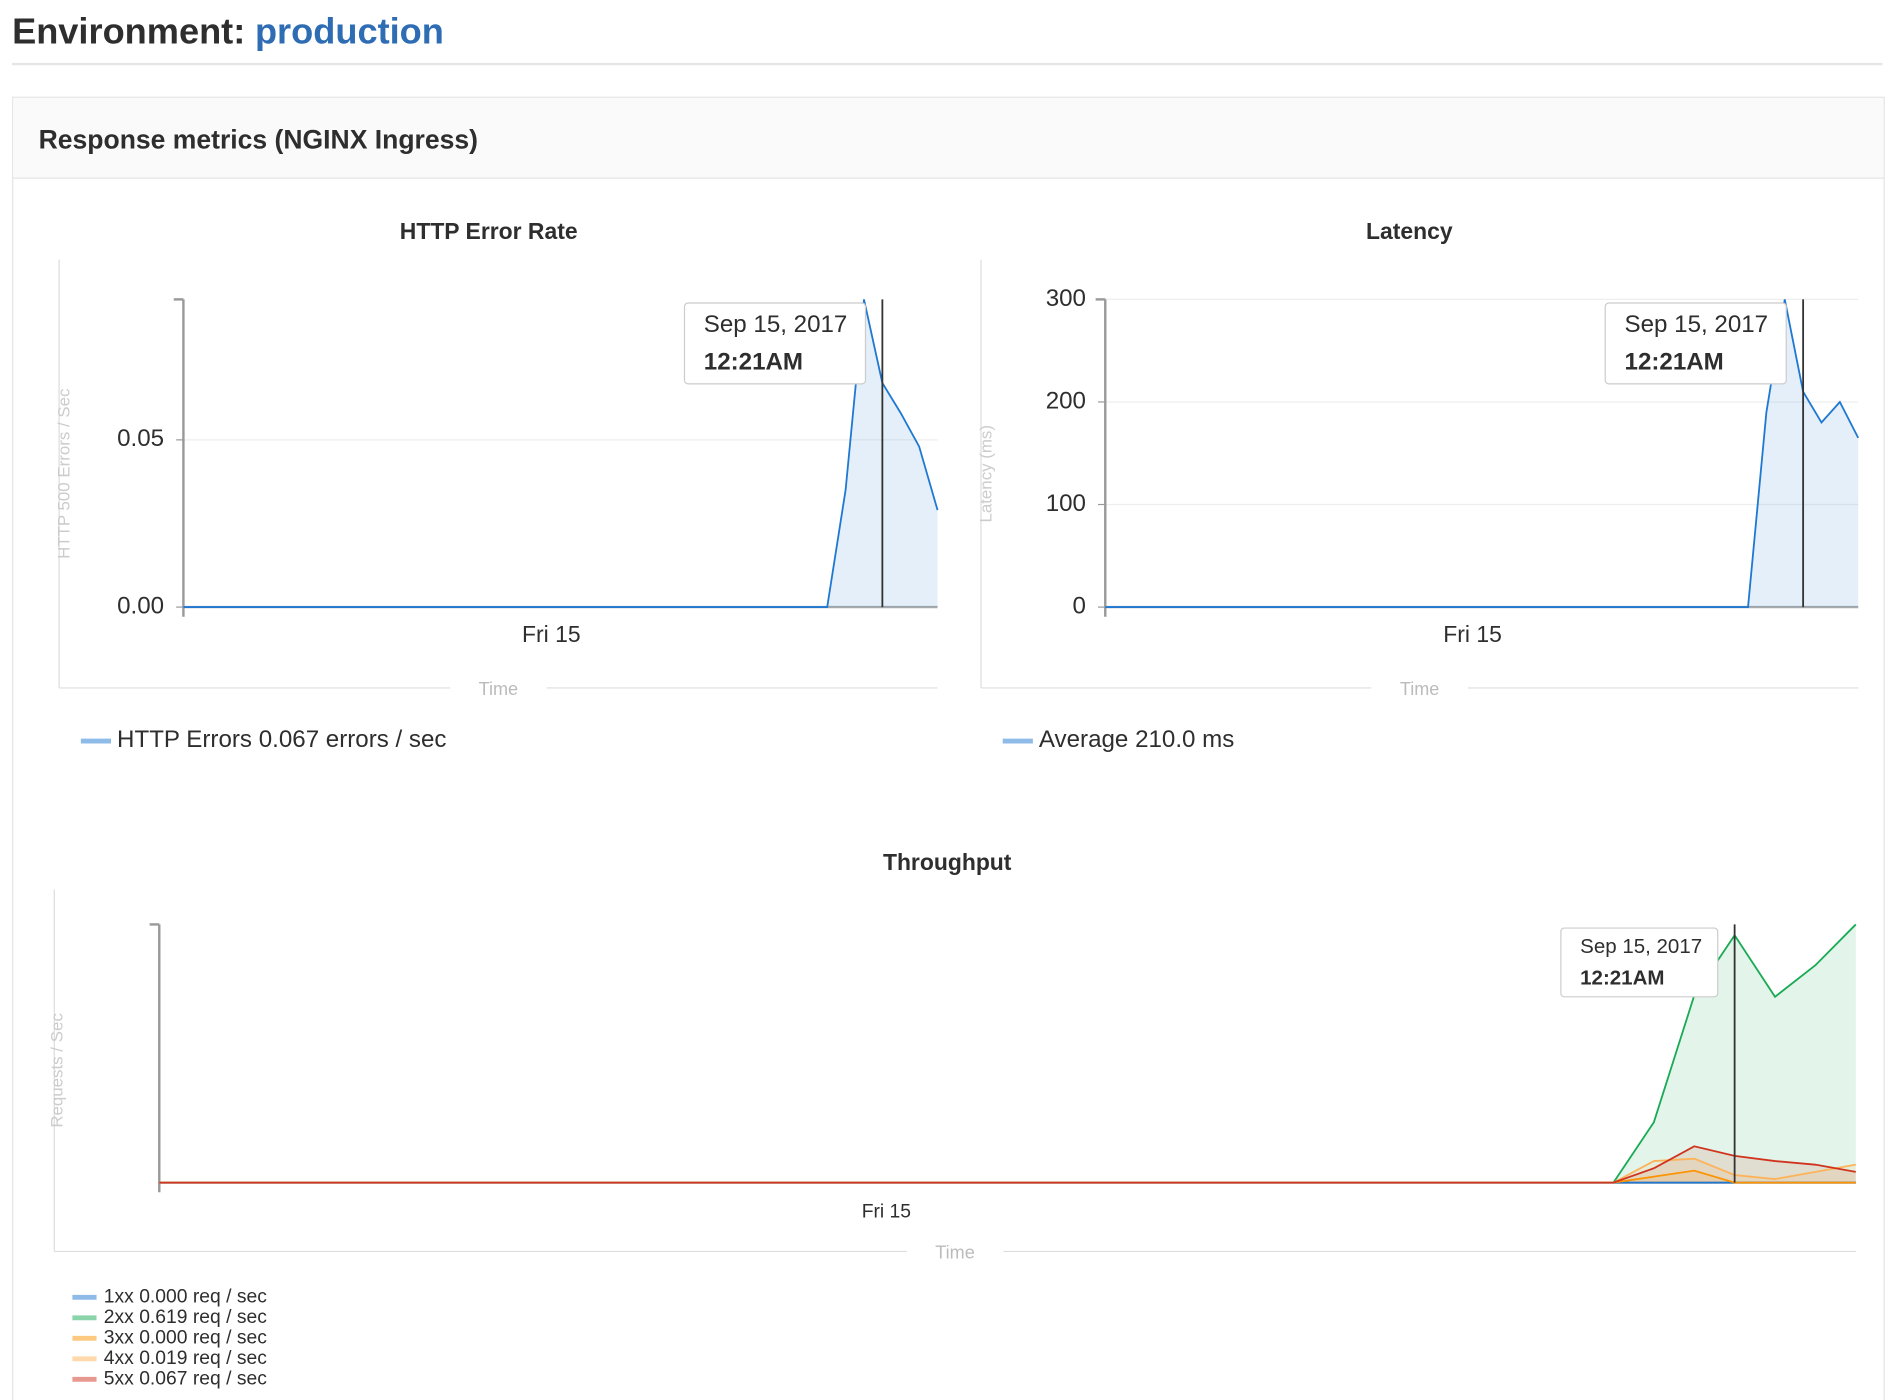  Describe the element at coordinates (203, 1378) in the screenshot. I see `legend-value: 0.067 req / sec` at that location.